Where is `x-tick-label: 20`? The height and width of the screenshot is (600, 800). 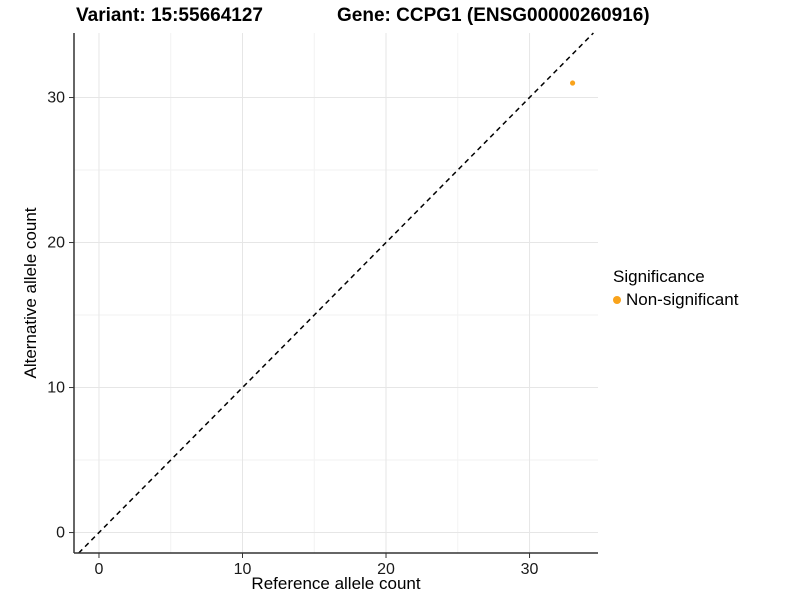
x-tick-label: 20 is located at coordinates (386, 569).